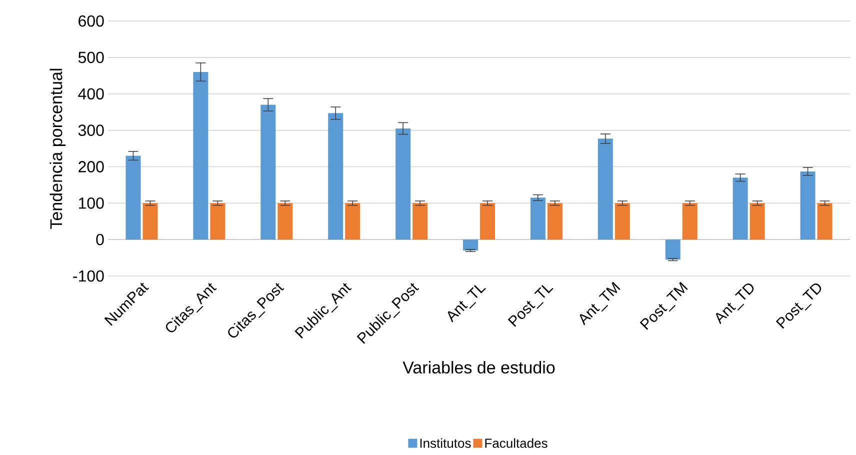  What do you see at coordinates (91, 203) in the screenshot?
I see `y-tick-label: 100` at bounding box center [91, 203].